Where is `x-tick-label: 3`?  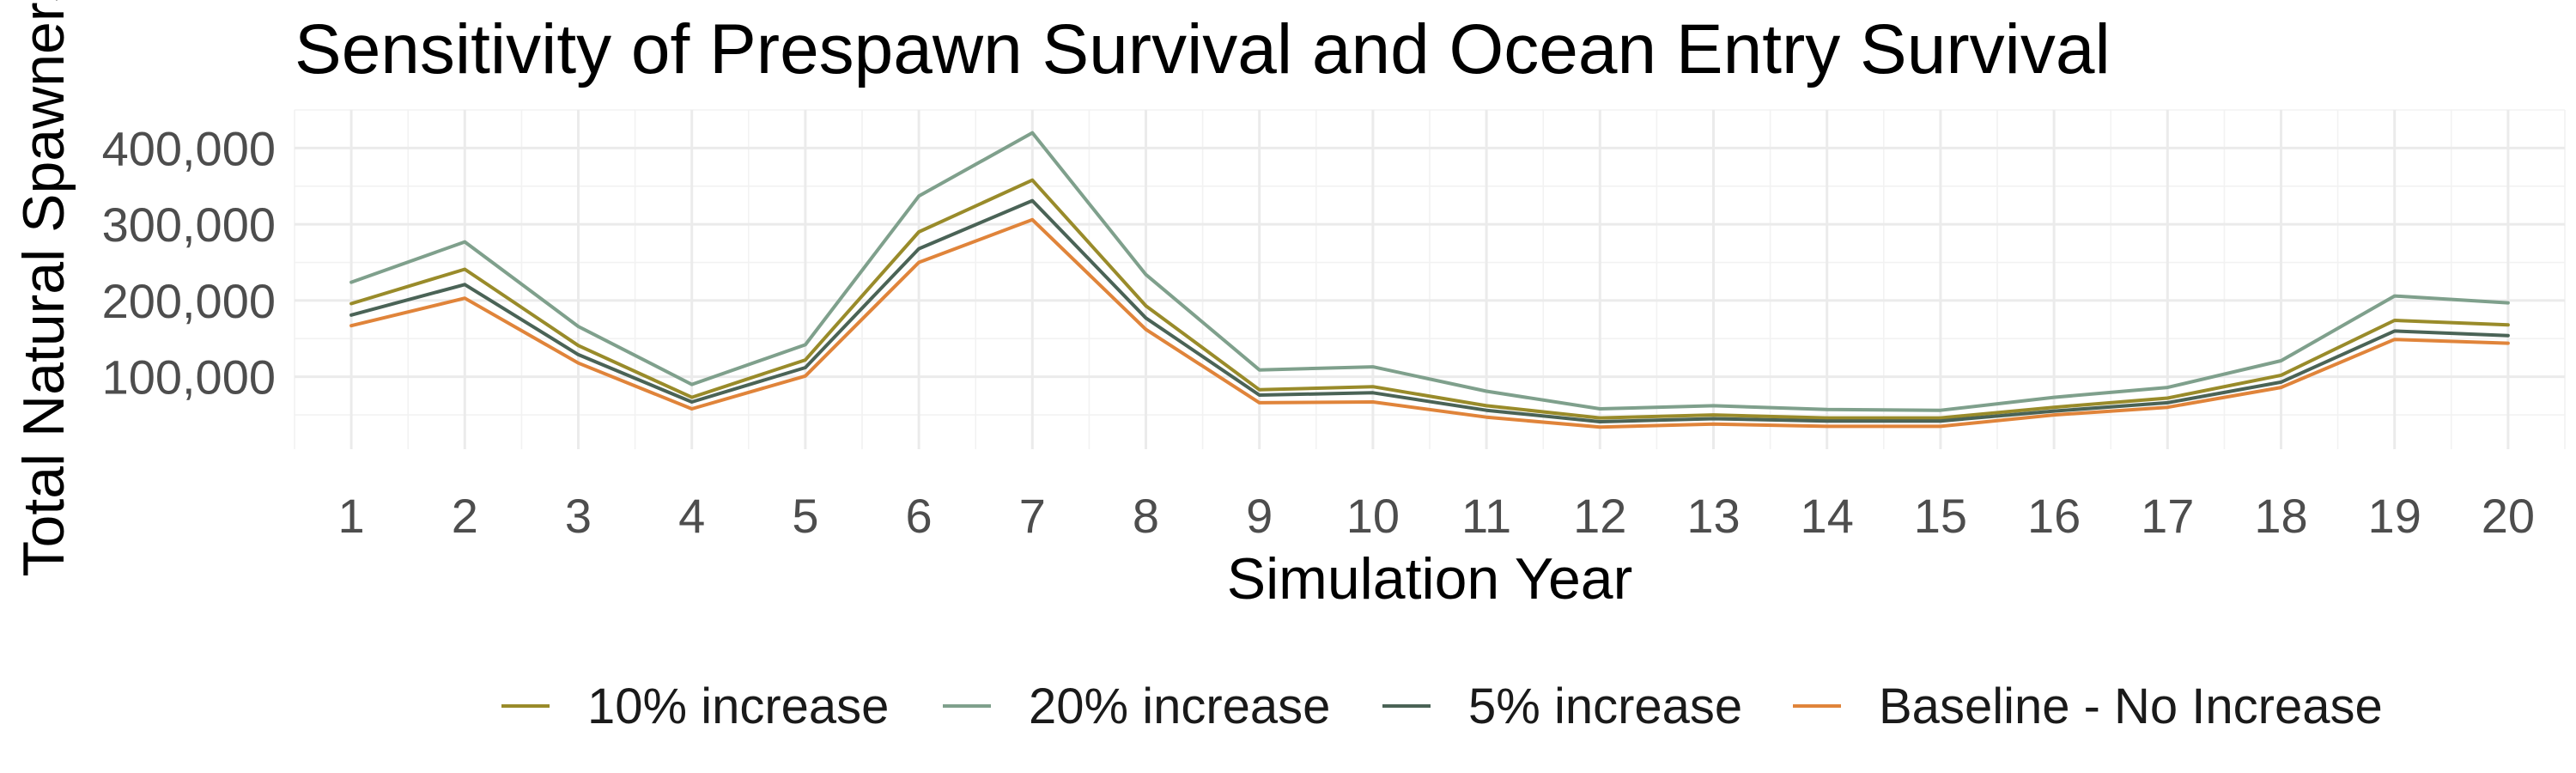 x-tick-label: 3 is located at coordinates (578, 516).